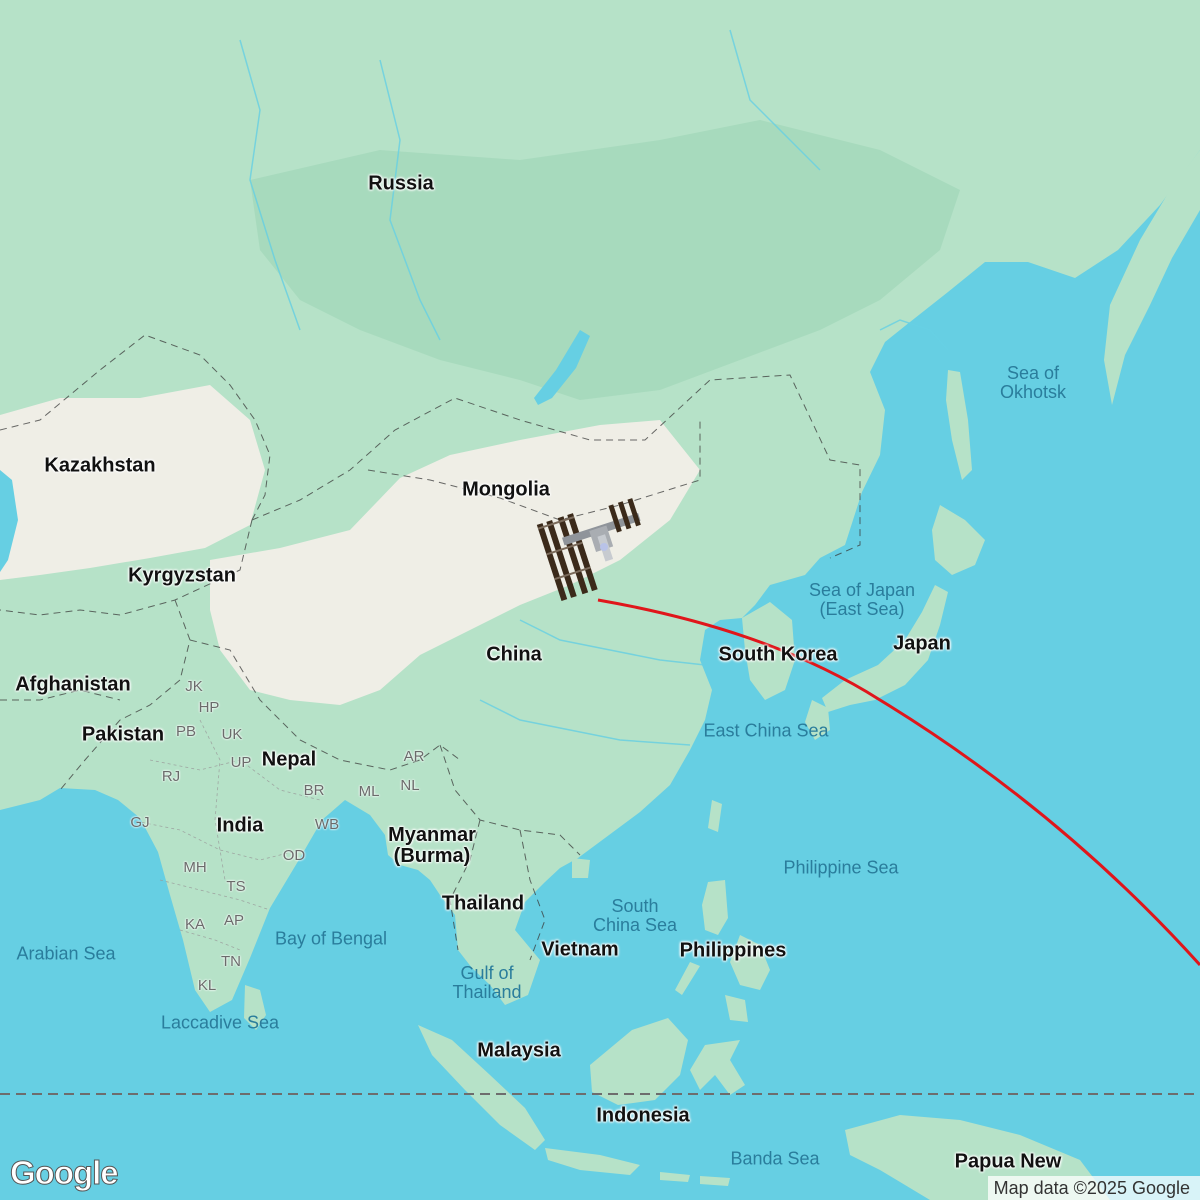 Image resolution: width=1200 pixels, height=1200 pixels. What do you see at coordinates (65, 1173) in the screenshot?
I see `google-logo: Google` at bounding box center [65, 1173].